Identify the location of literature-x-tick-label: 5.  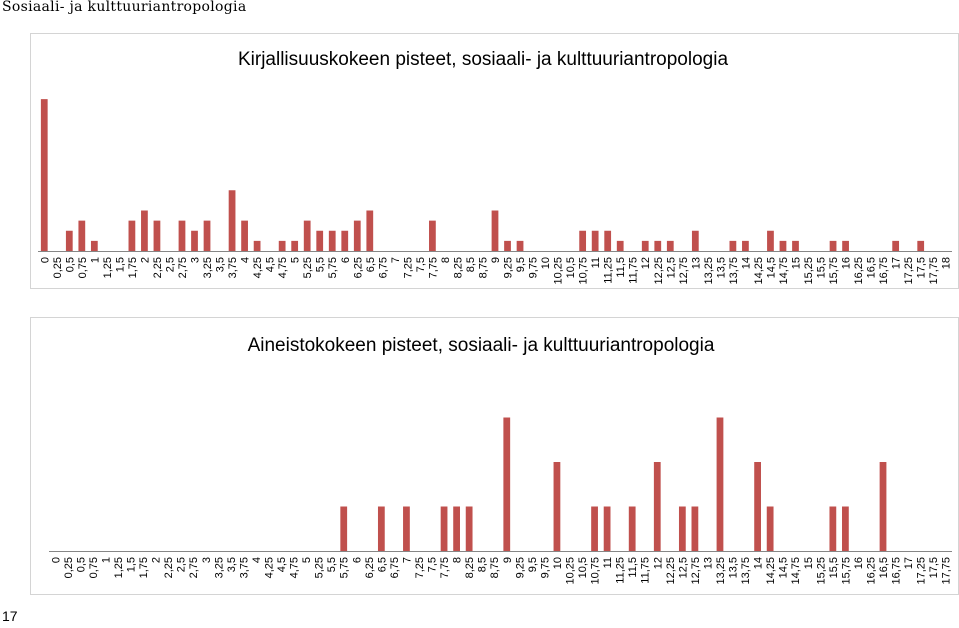
(296, 260).